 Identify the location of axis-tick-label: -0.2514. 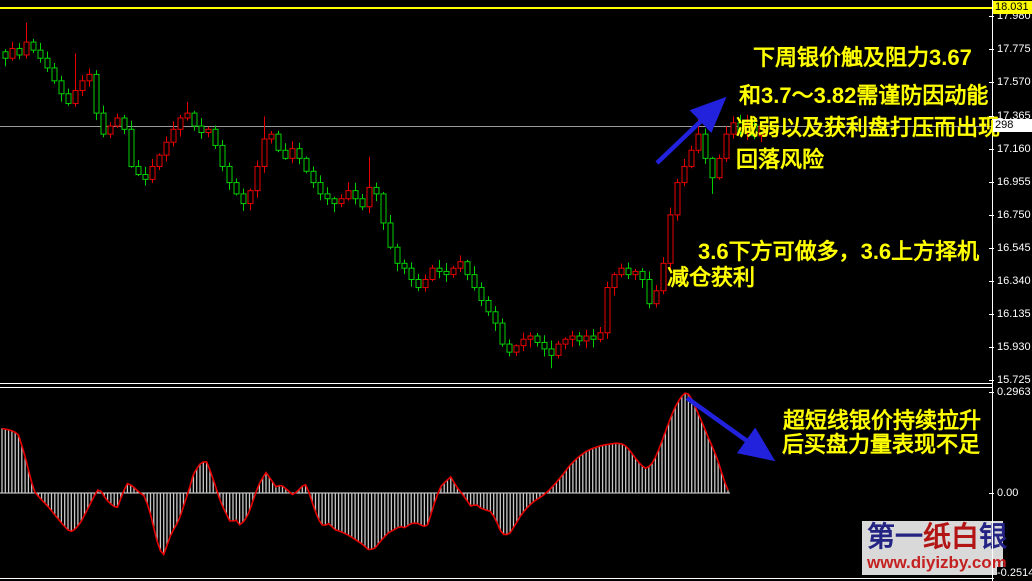
(1014, 573).